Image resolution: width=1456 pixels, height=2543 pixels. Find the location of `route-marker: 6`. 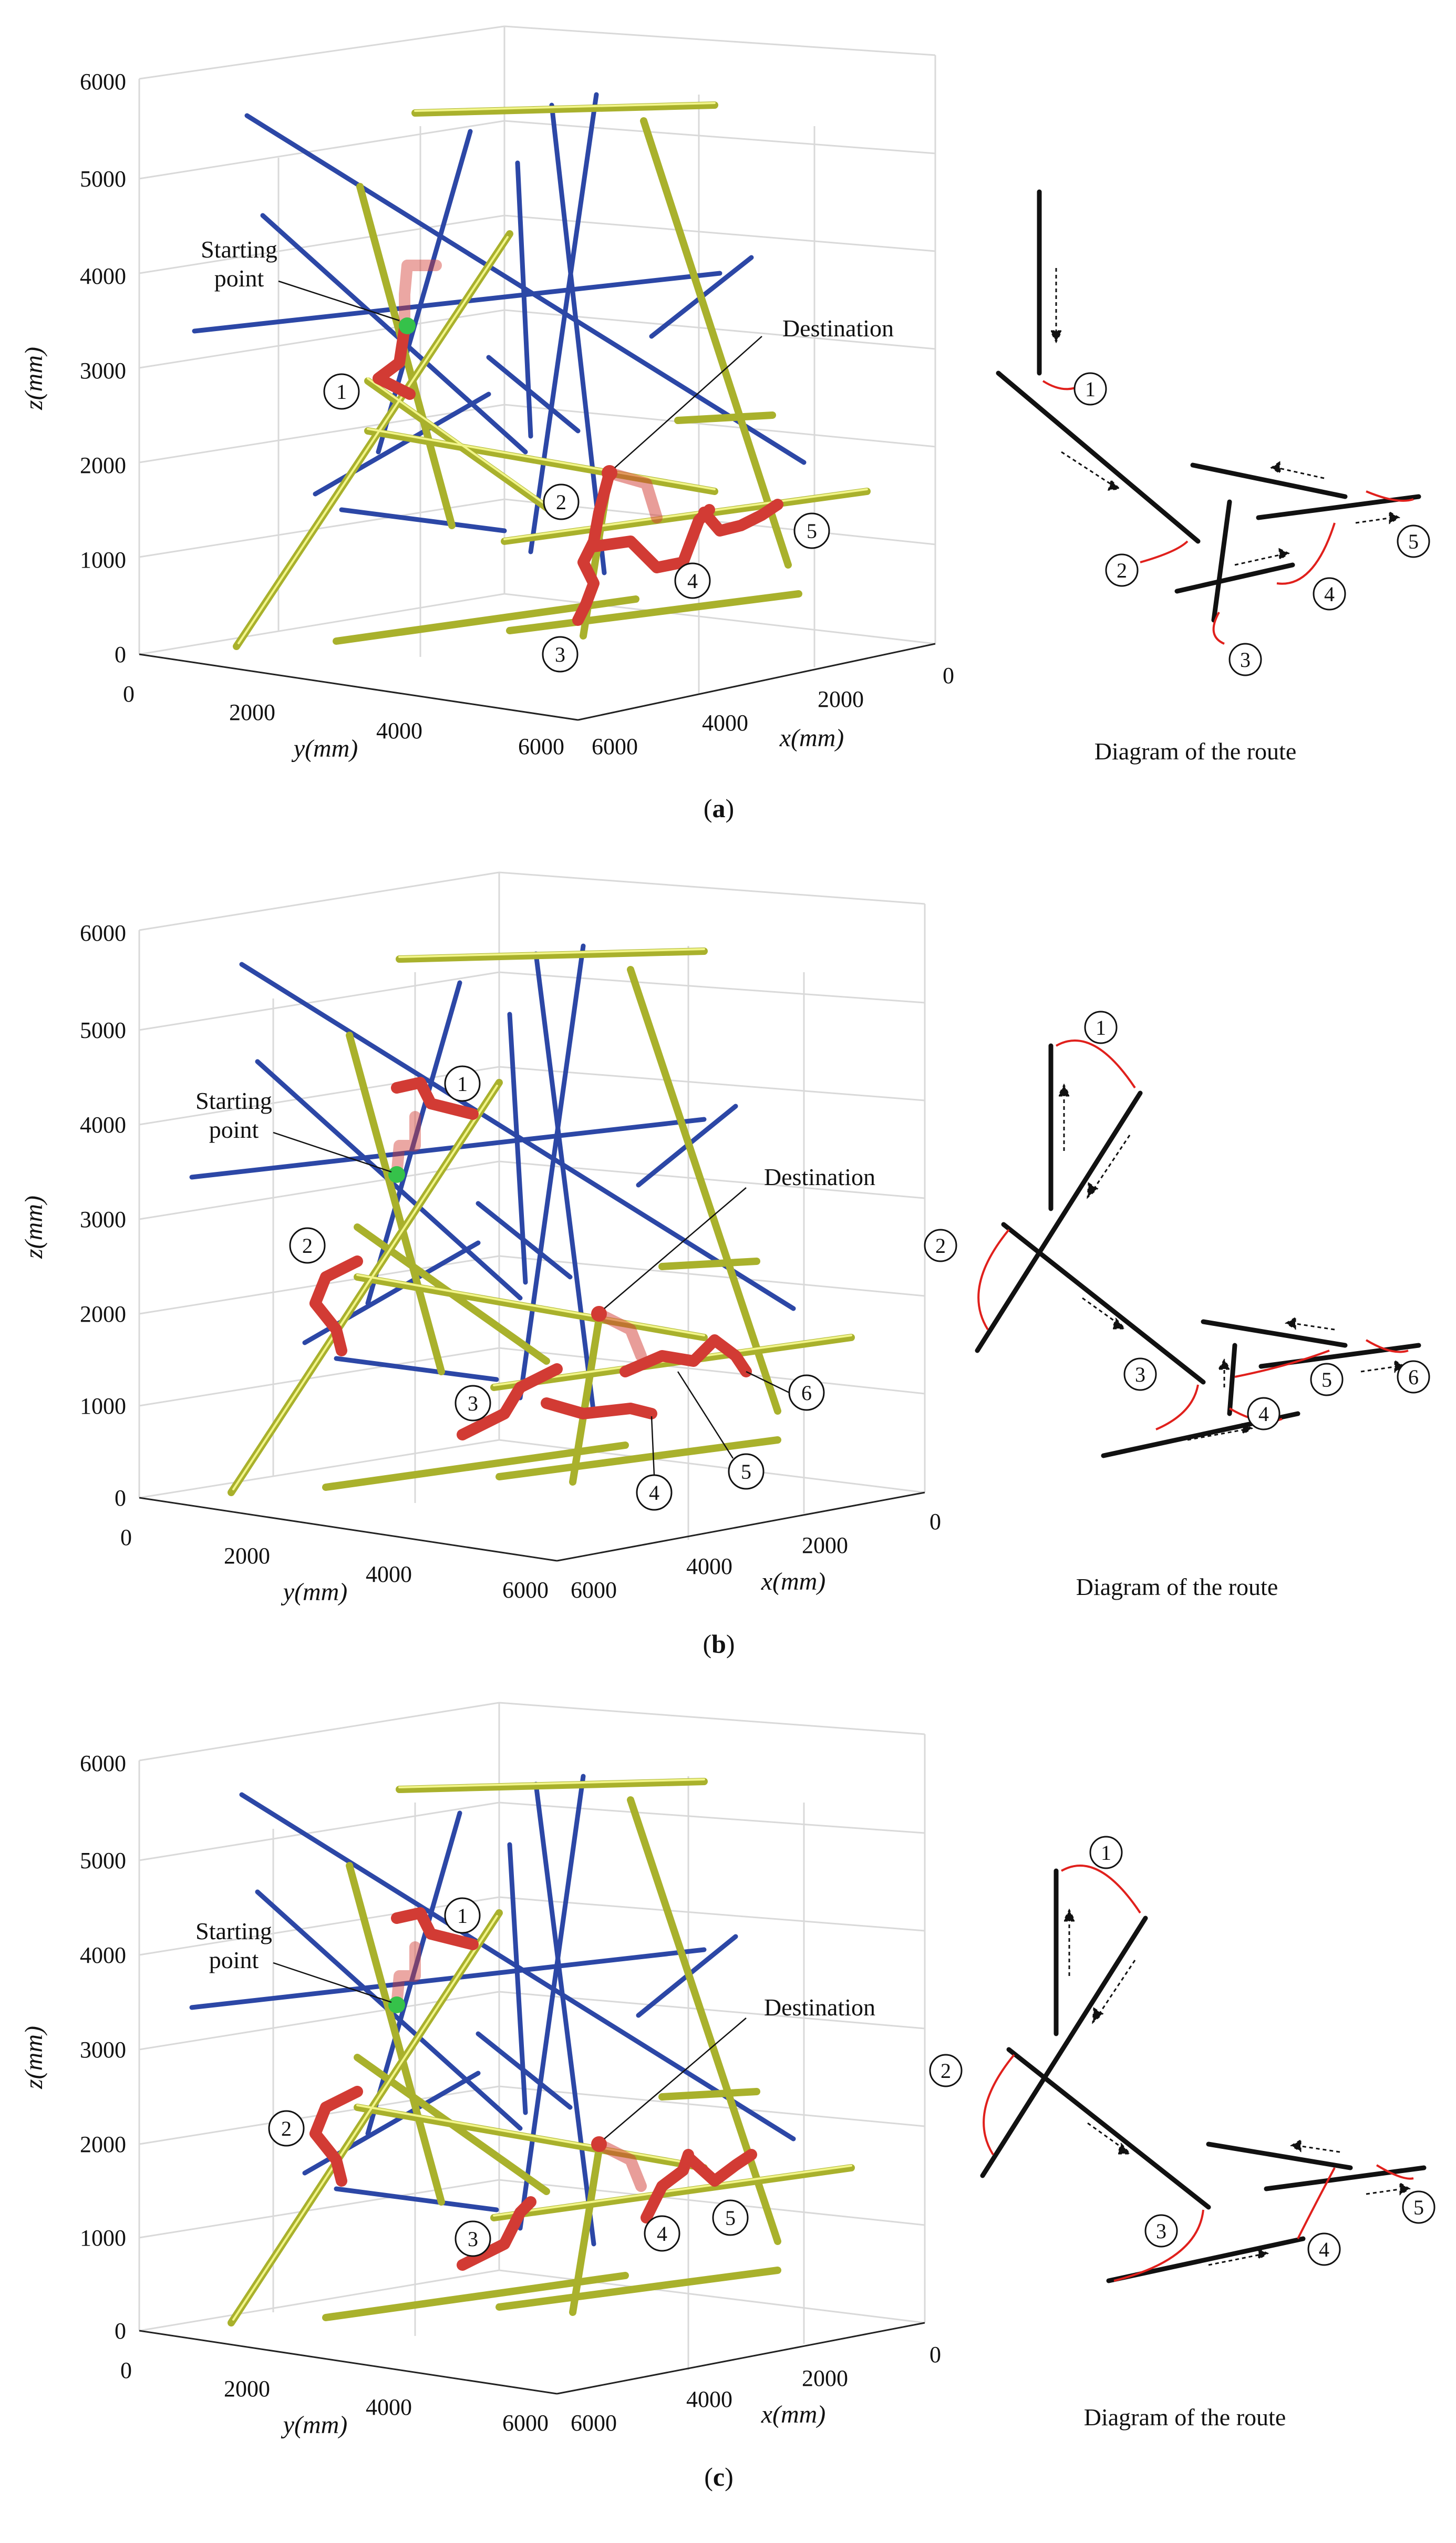

route-marker: 6 is located at coordinates (806, 1393).